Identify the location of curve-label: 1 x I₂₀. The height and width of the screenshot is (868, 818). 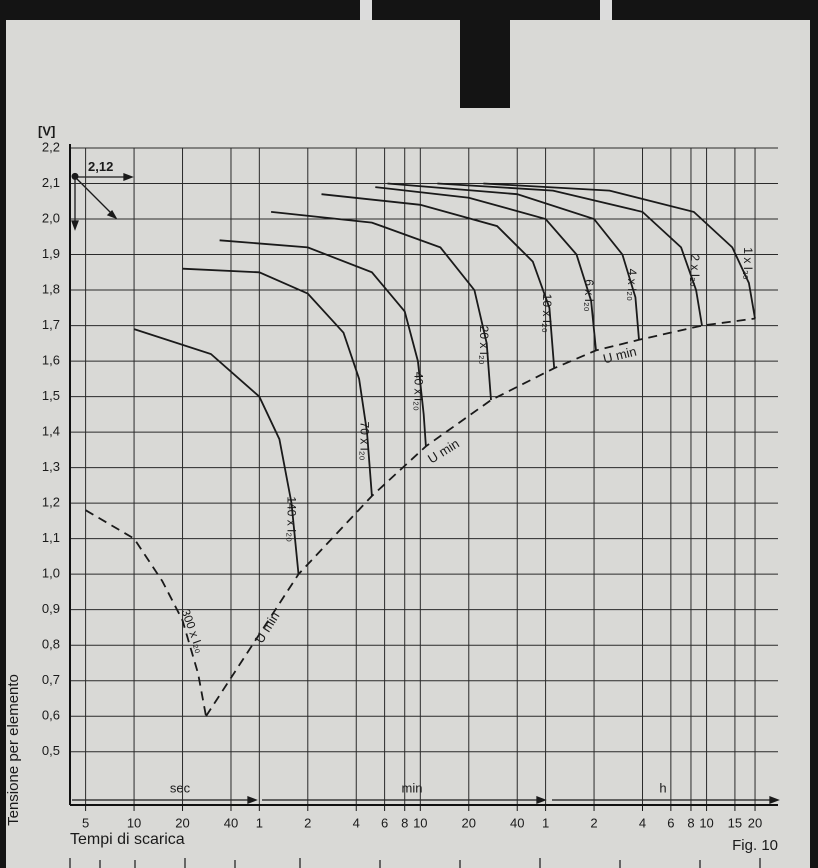
(748, 263).